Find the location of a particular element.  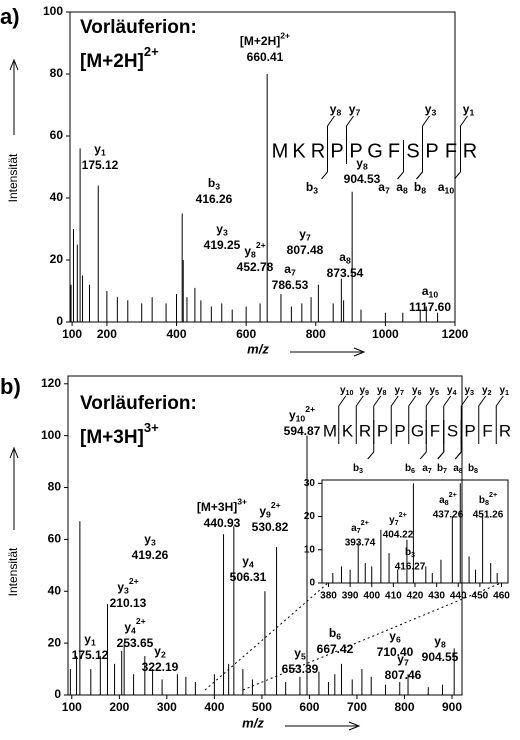

sequence-letter: P is located at coordinates (382, 430).